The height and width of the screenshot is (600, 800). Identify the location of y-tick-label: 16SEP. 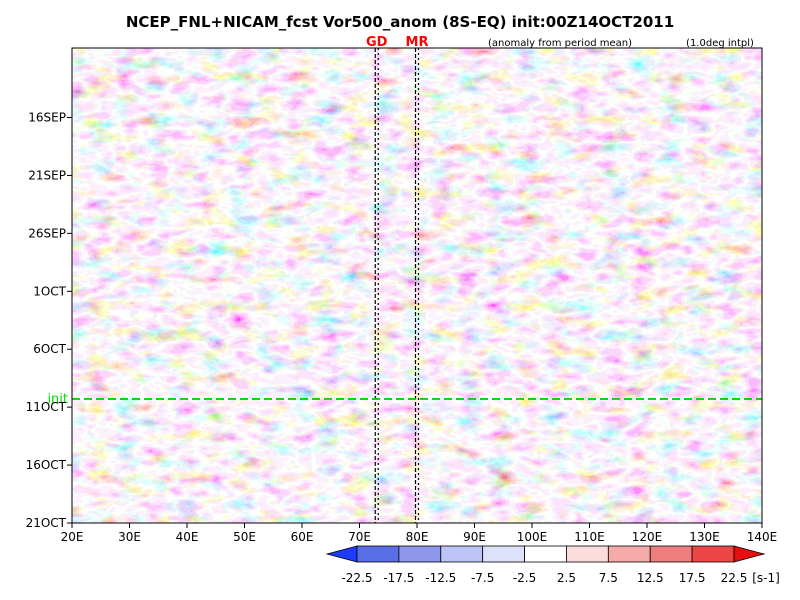
(47, 118).